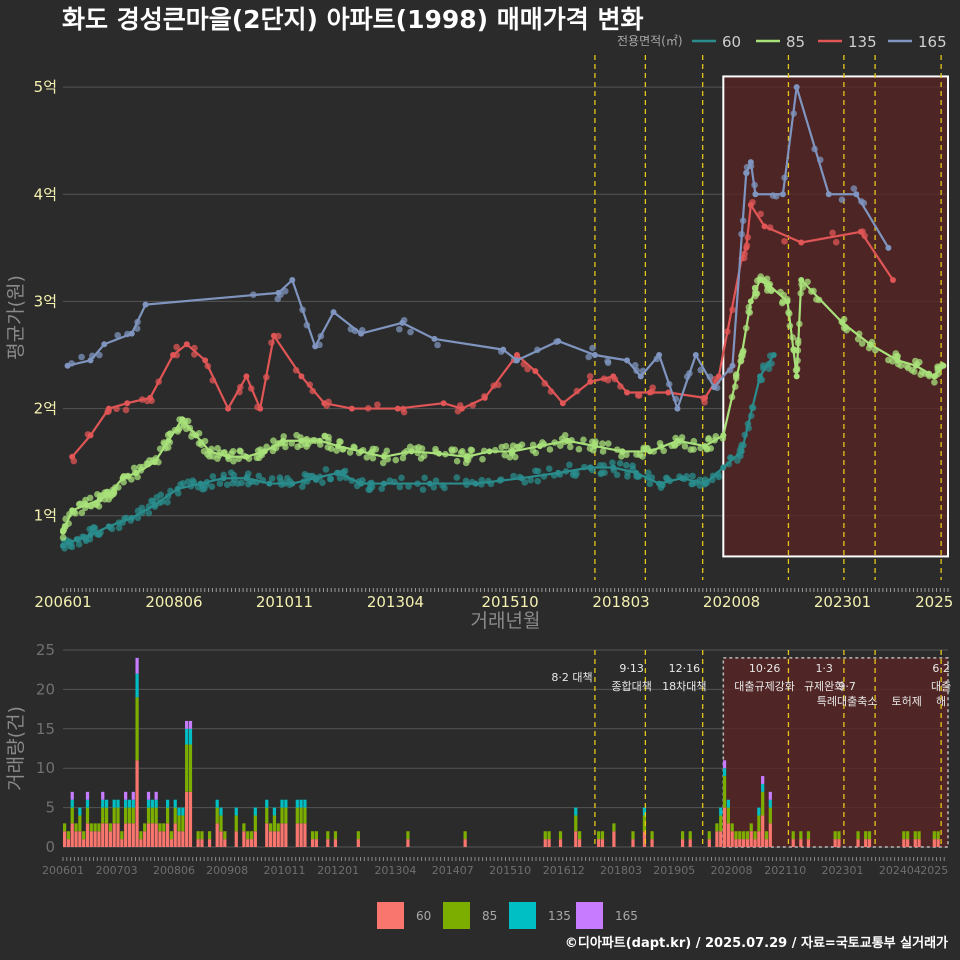  Describe the element at coordinates (284, 870) in the screenshot. I see `x-tick-label: 201011` at that location.